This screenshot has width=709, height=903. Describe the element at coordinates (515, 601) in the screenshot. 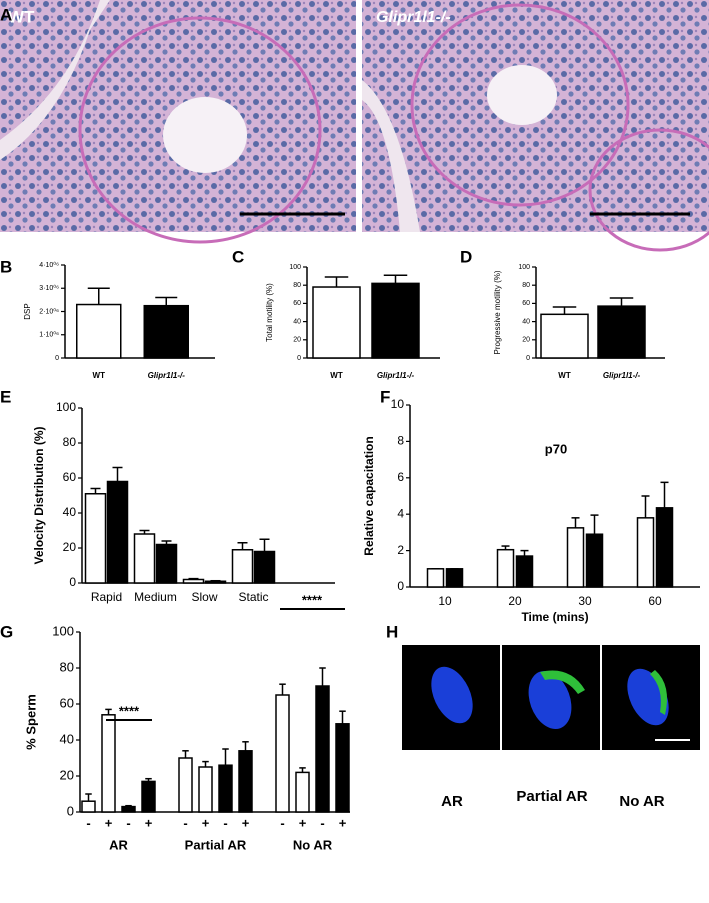

I see `x-tick-label: 20` at that location.